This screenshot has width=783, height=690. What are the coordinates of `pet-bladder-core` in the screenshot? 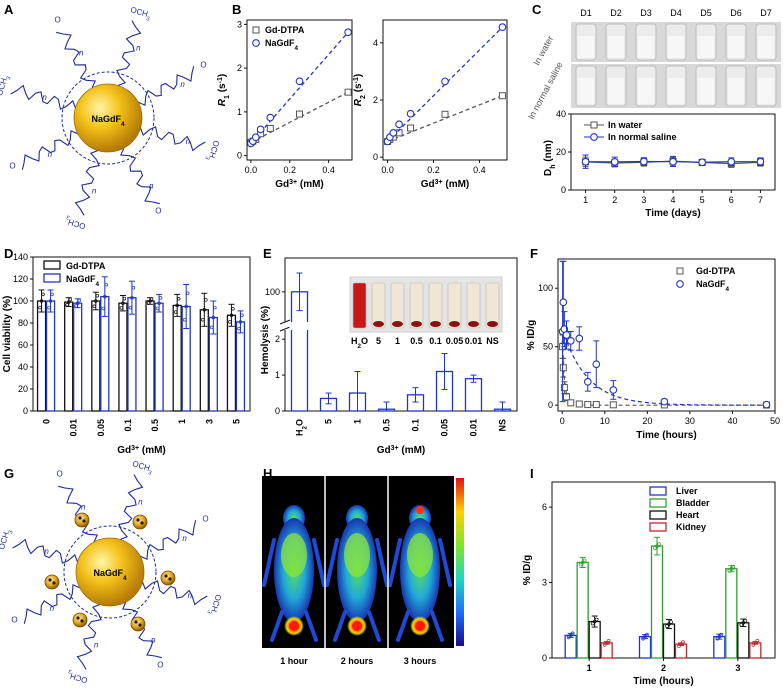 It's located at (357, 626).